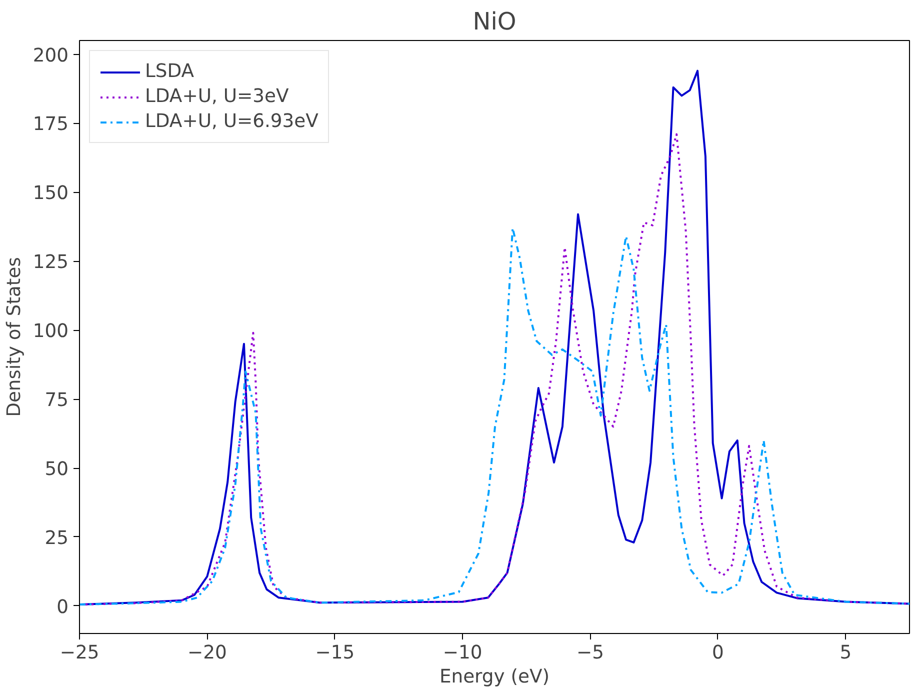 This screenshot has height=690, width=911. I want to click on y-tick-label: 75, so click(56, 401).